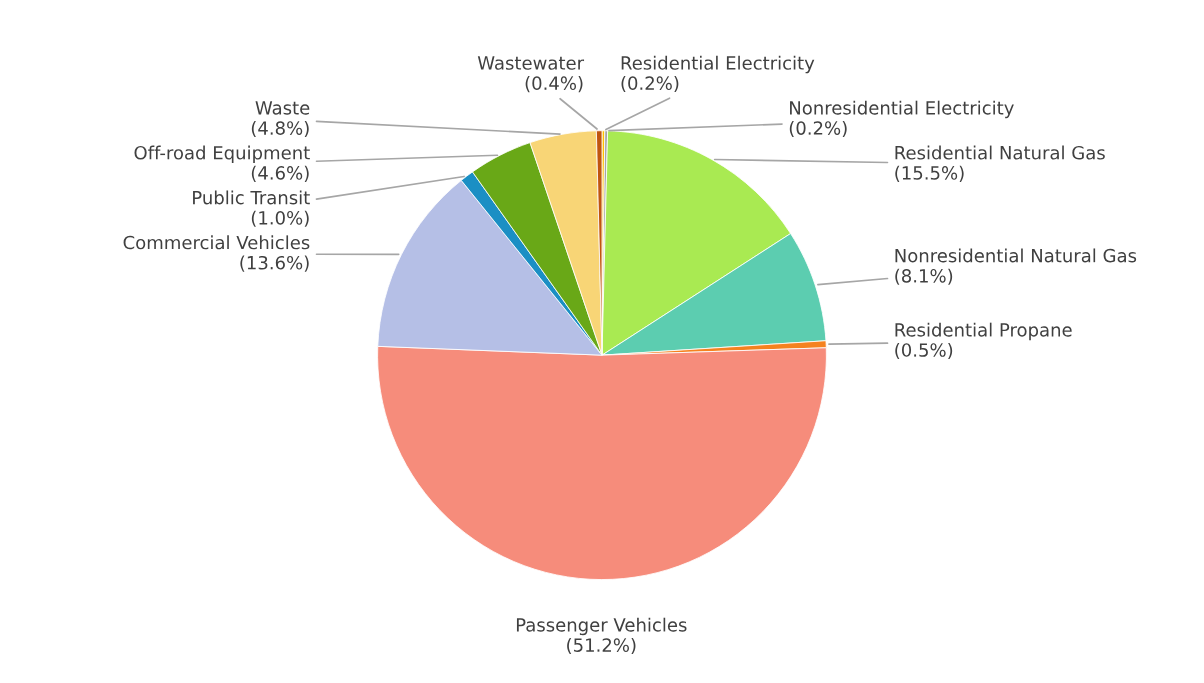 The width and height of the screenshot is (1204, 683). Describe the element at coordinates (280, 218) in the screenshot. I see `data-label: (1.0%)` at that location.